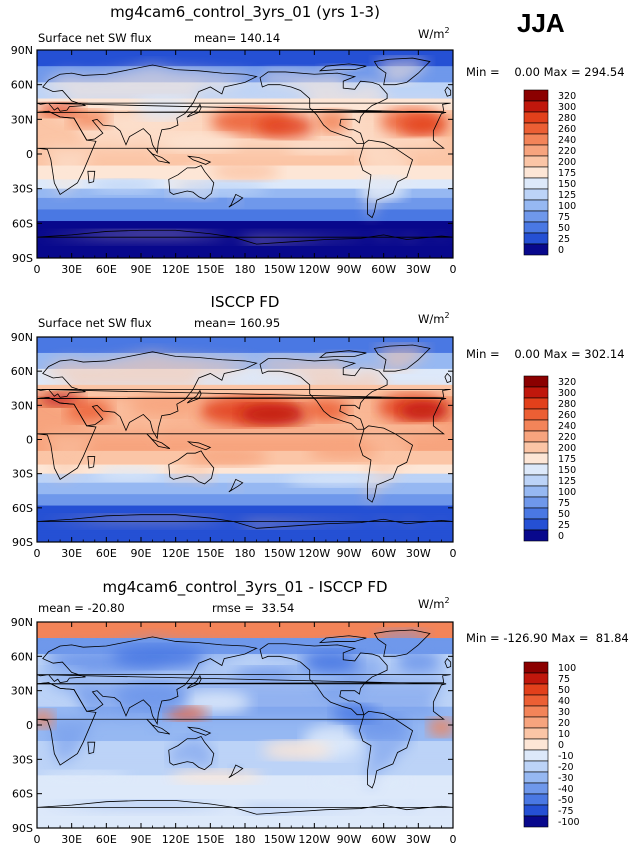  I want to click on panel-1-y-tick-label: 90N, so click(22, 50).